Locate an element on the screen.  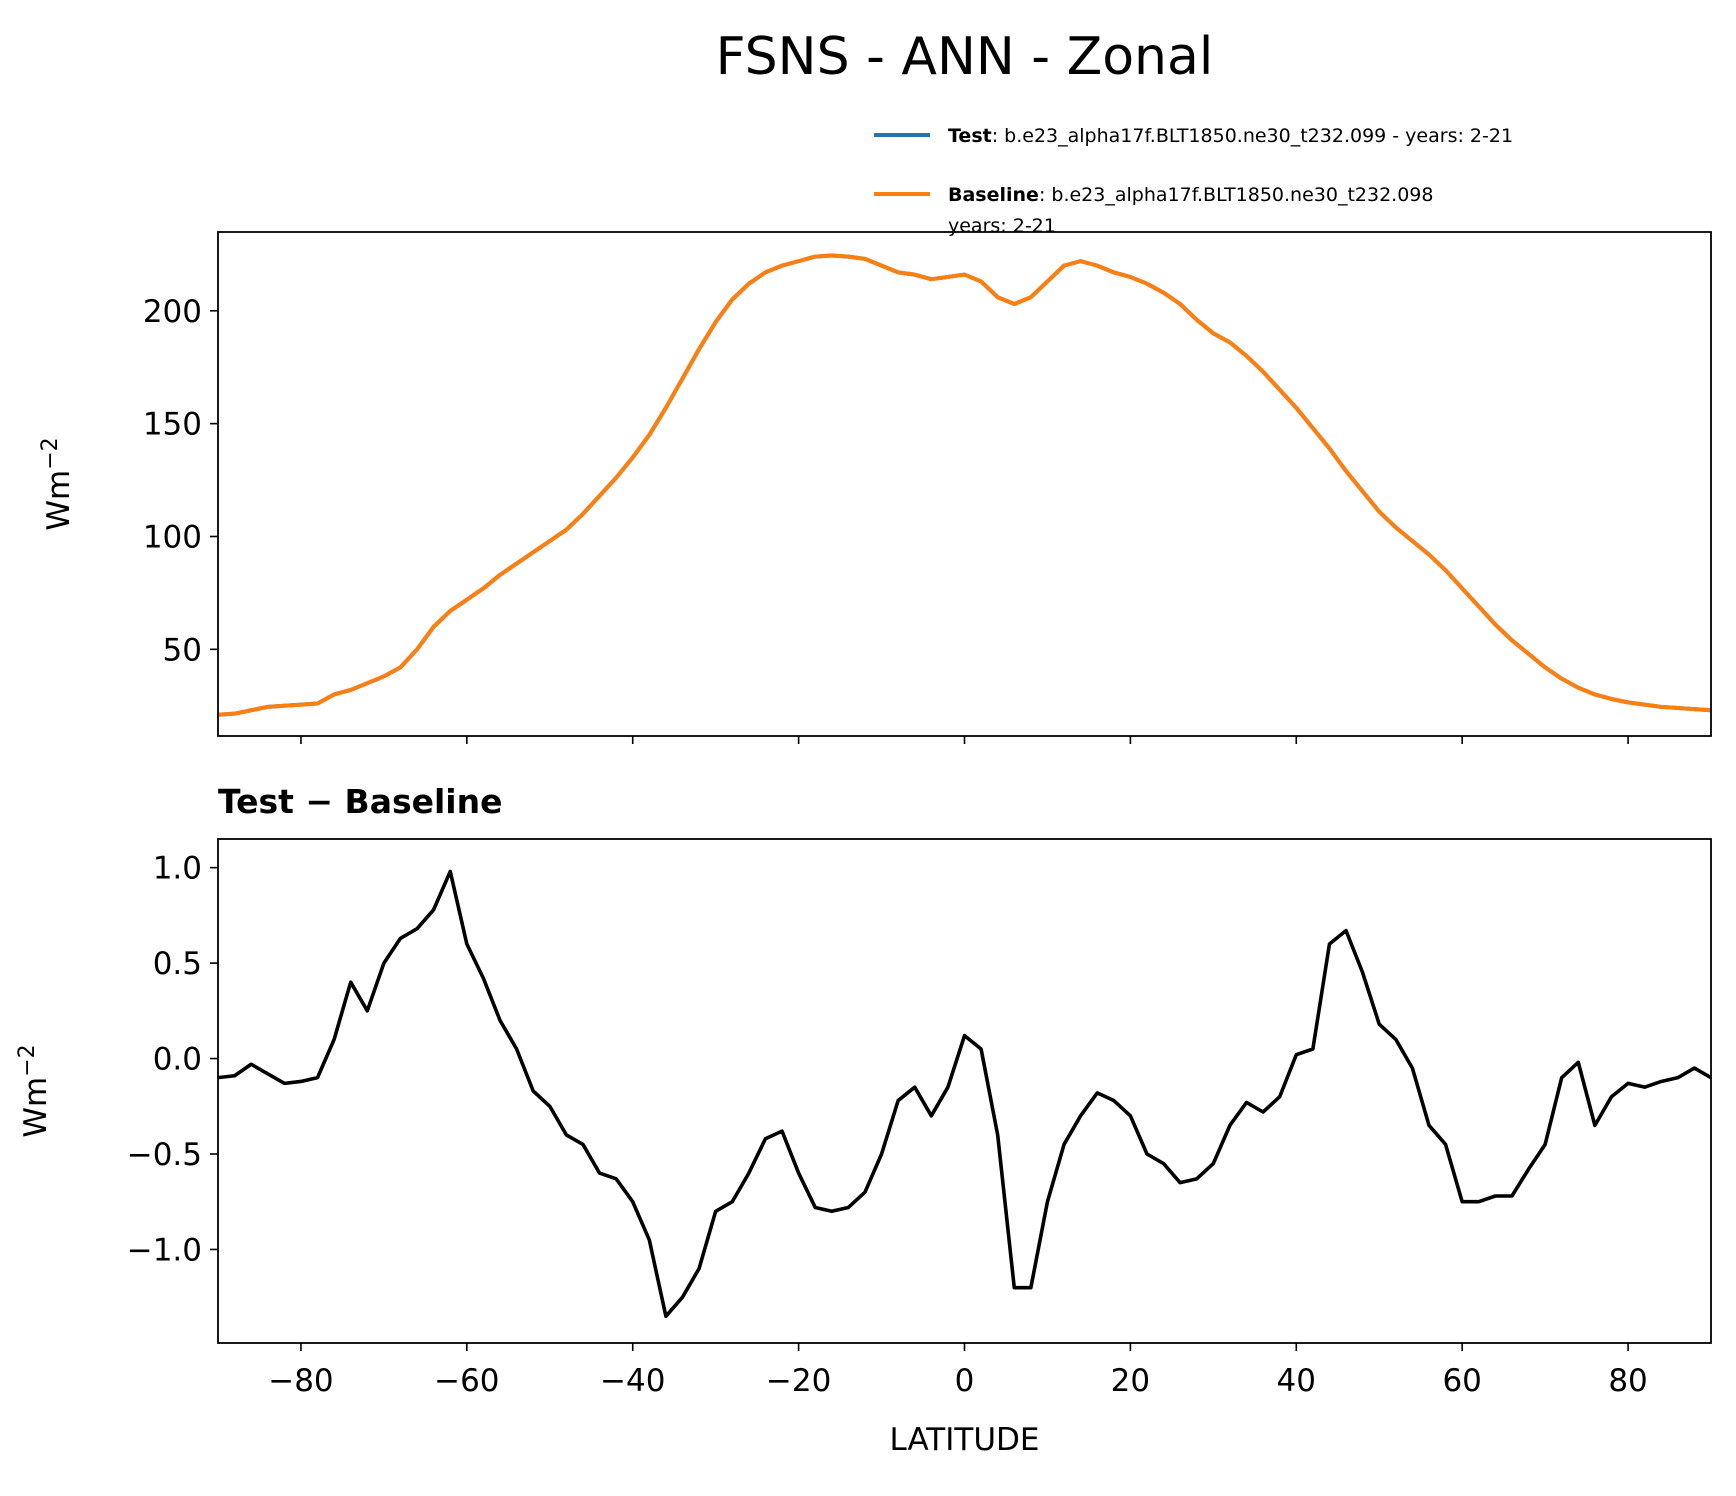
y-tick-label: 150 is located at coordinates (172, 425).